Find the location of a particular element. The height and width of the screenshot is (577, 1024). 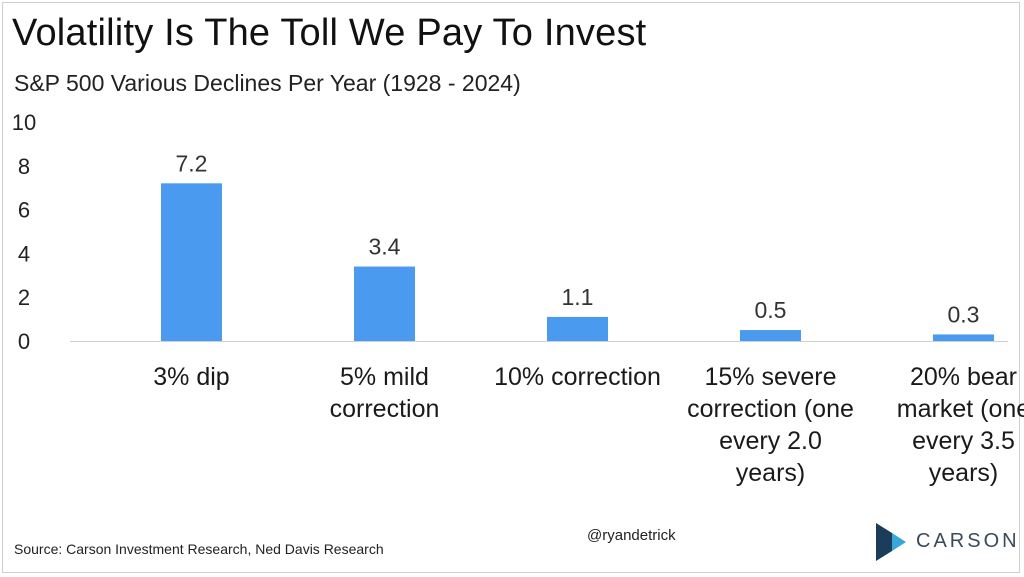

y-tick-label: 8 is located at coordinates (24, 166).